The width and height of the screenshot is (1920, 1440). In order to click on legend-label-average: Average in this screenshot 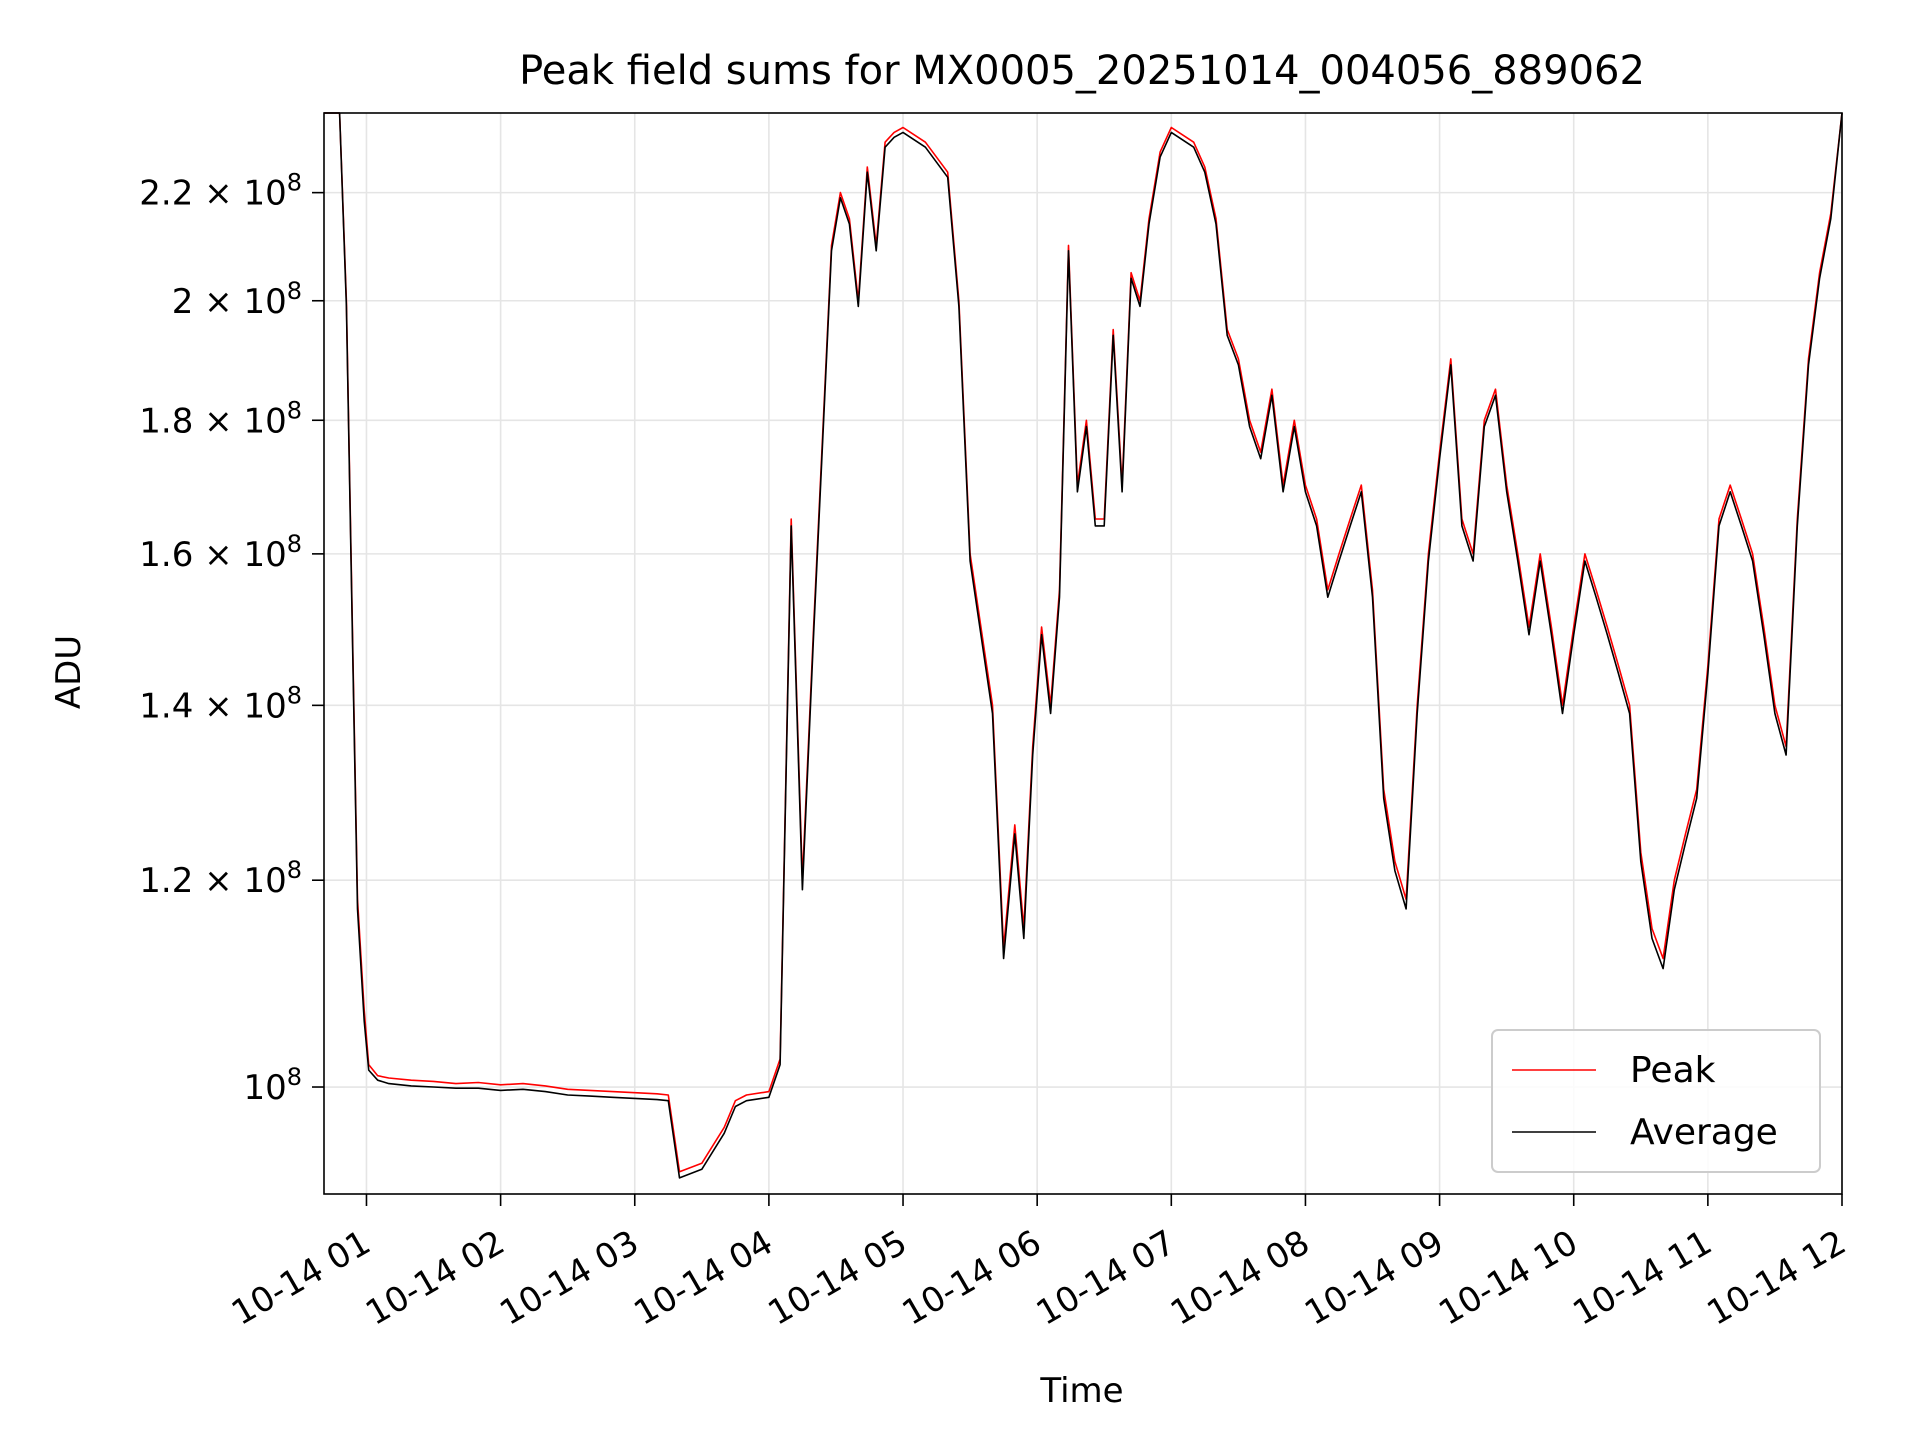, I will do `click(1704, 1132)`.